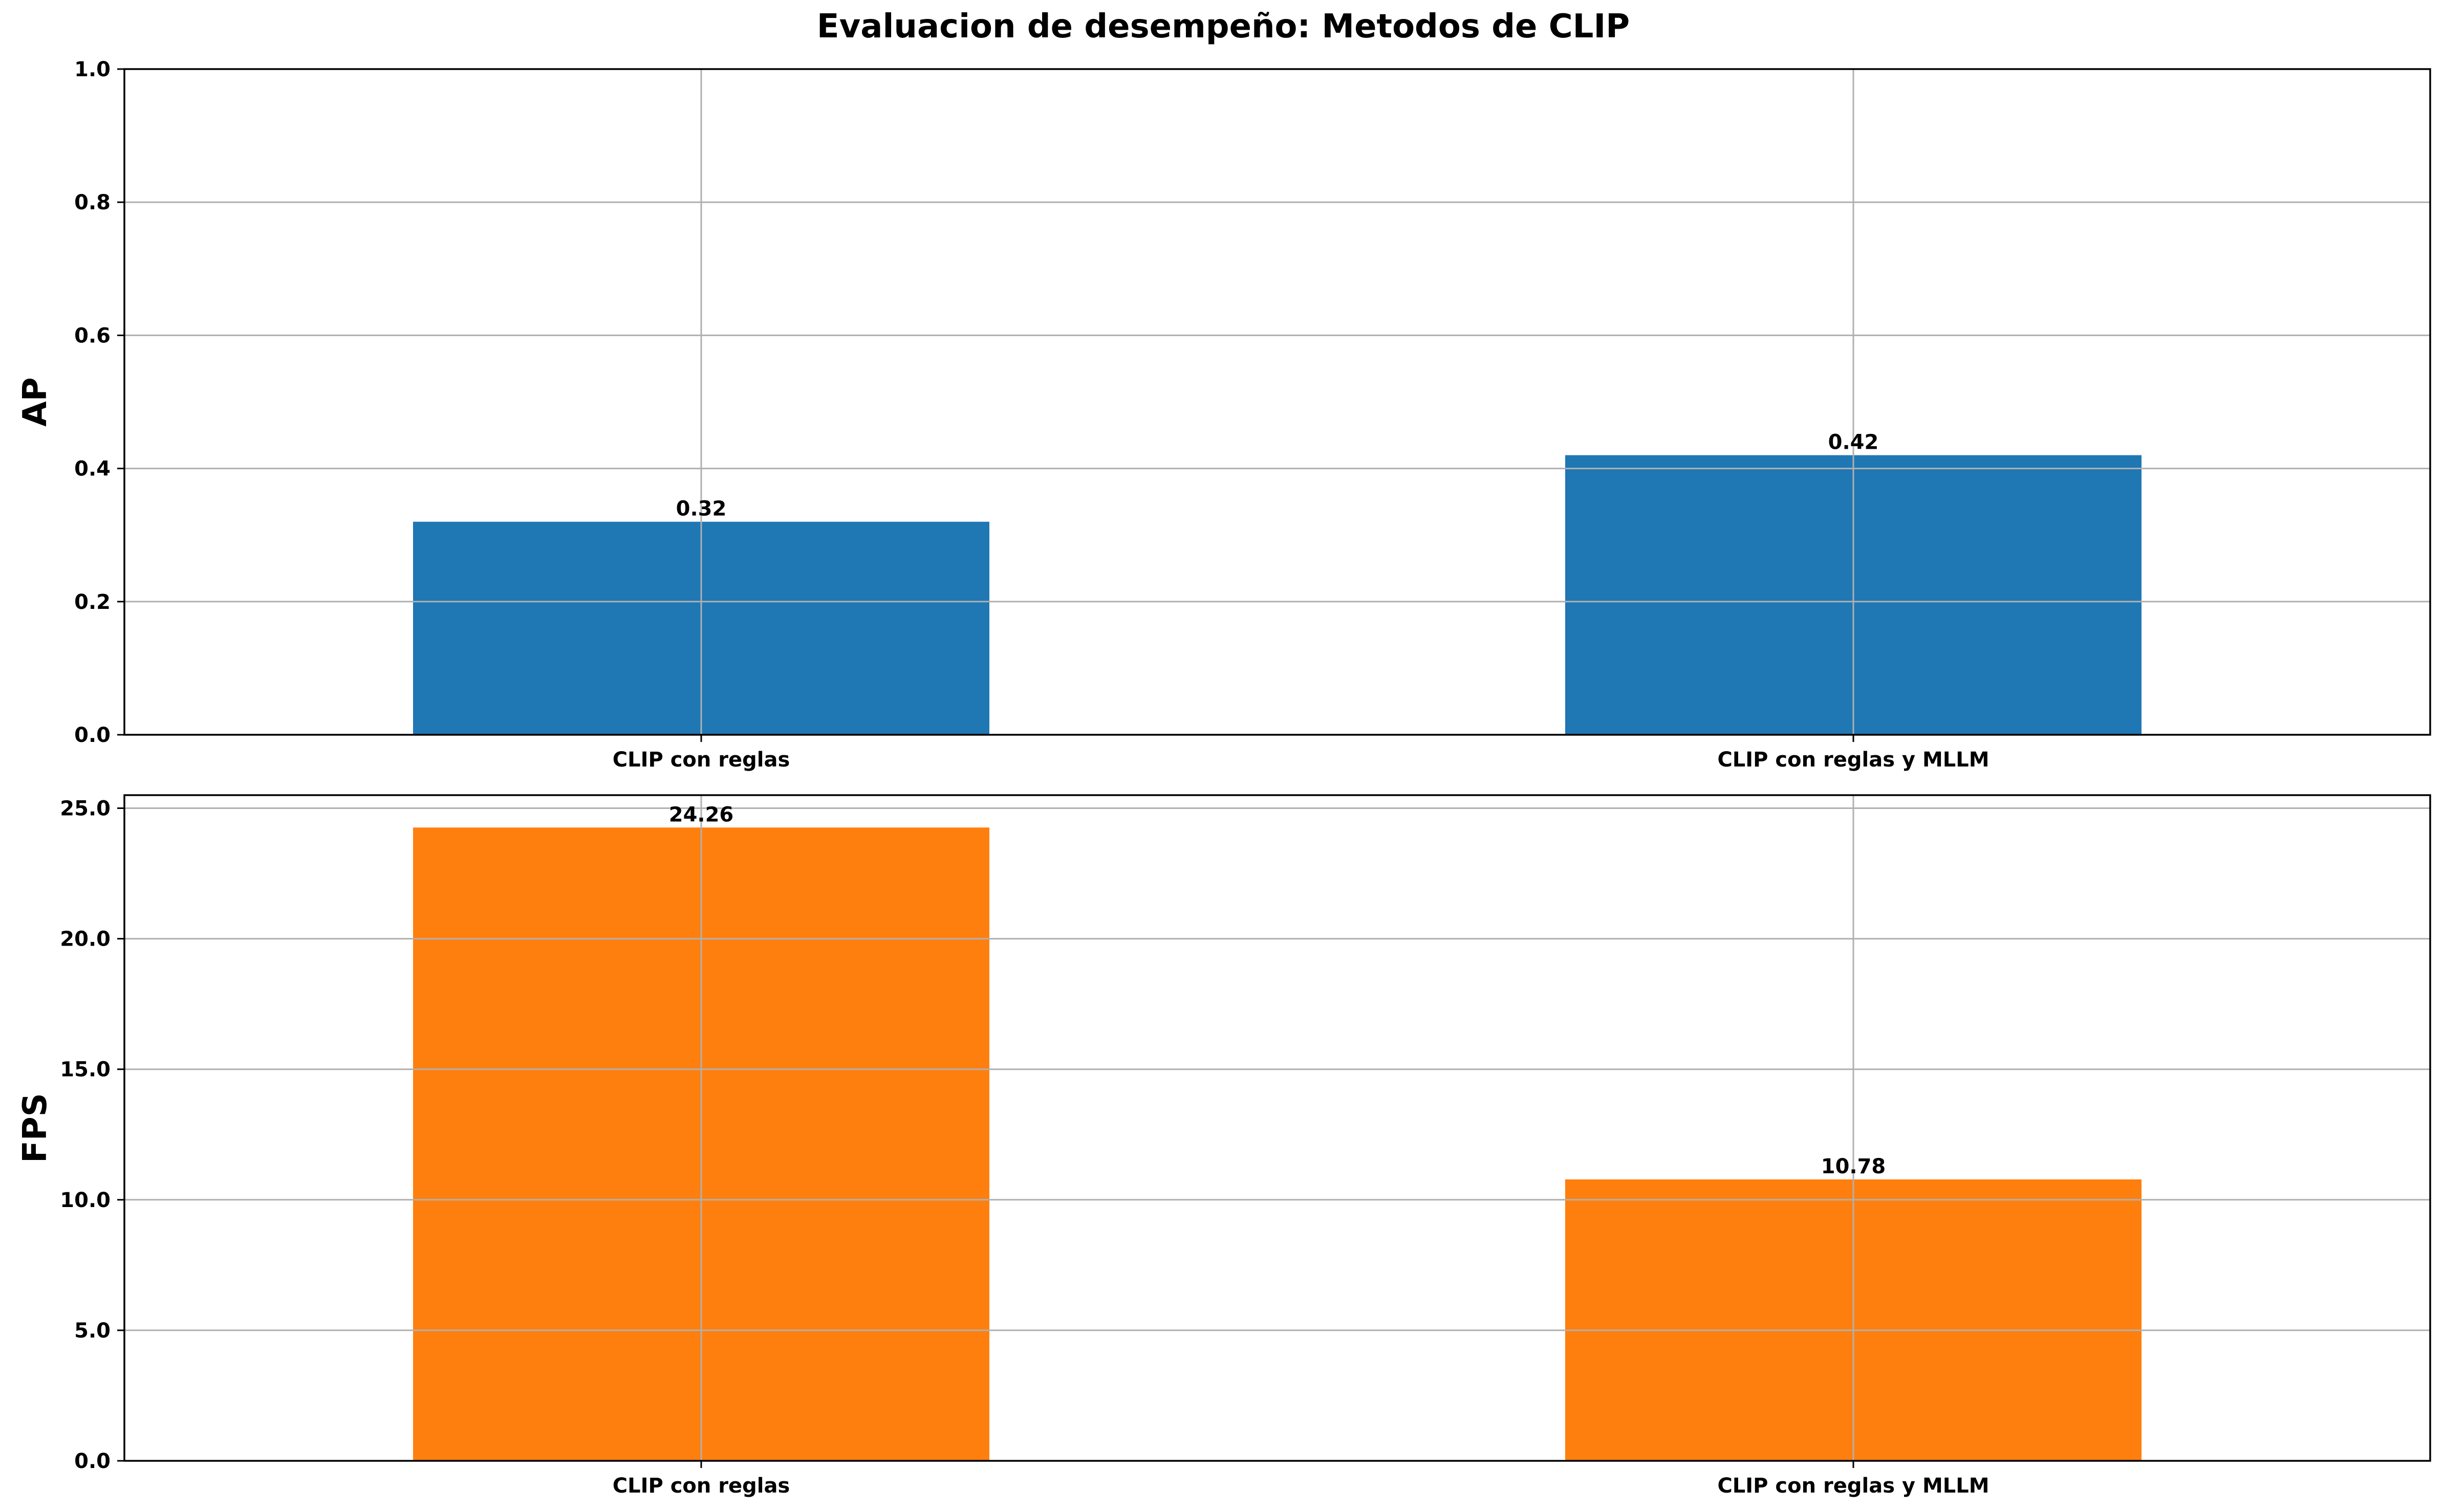 The image size is (2444, 1512). Describe the element at coordinates (92, 469) in the screenshot. I see `y-tick-label: 0.4` at that location.